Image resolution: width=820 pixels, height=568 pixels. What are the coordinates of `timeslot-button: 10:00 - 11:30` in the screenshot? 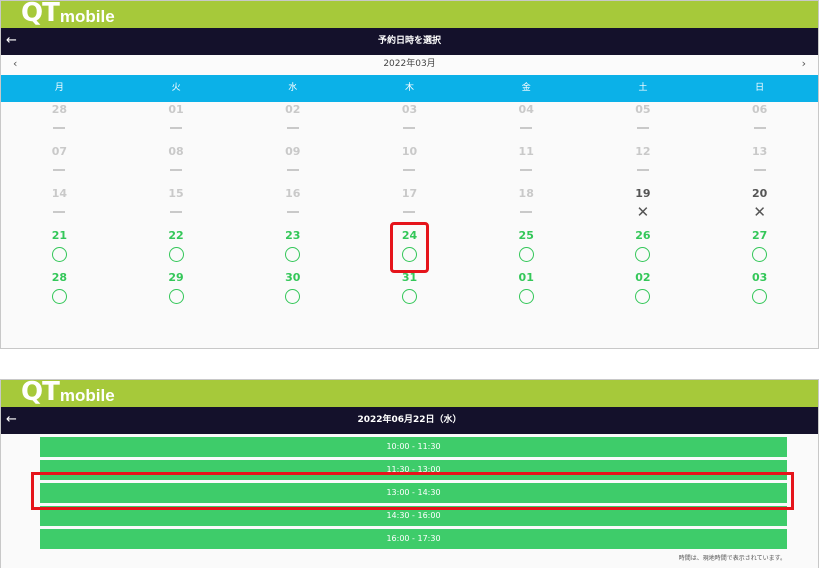 It's located at (413, 447).